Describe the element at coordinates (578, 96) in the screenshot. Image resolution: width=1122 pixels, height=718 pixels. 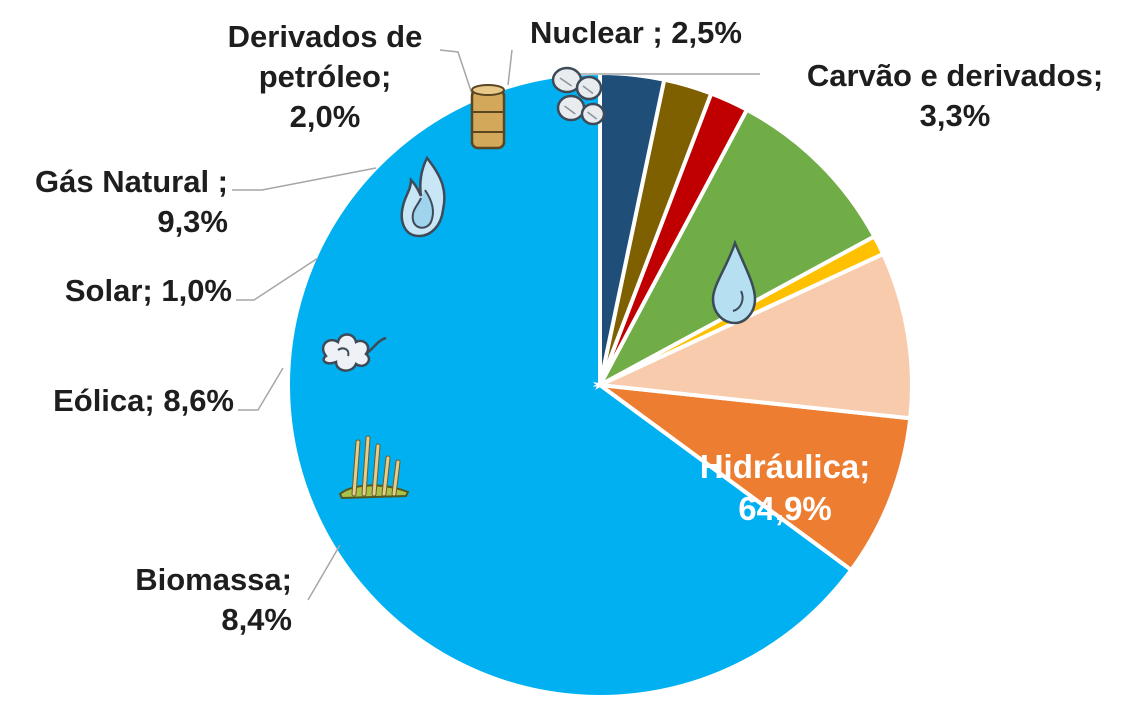
I see `coal-icon` at that location.